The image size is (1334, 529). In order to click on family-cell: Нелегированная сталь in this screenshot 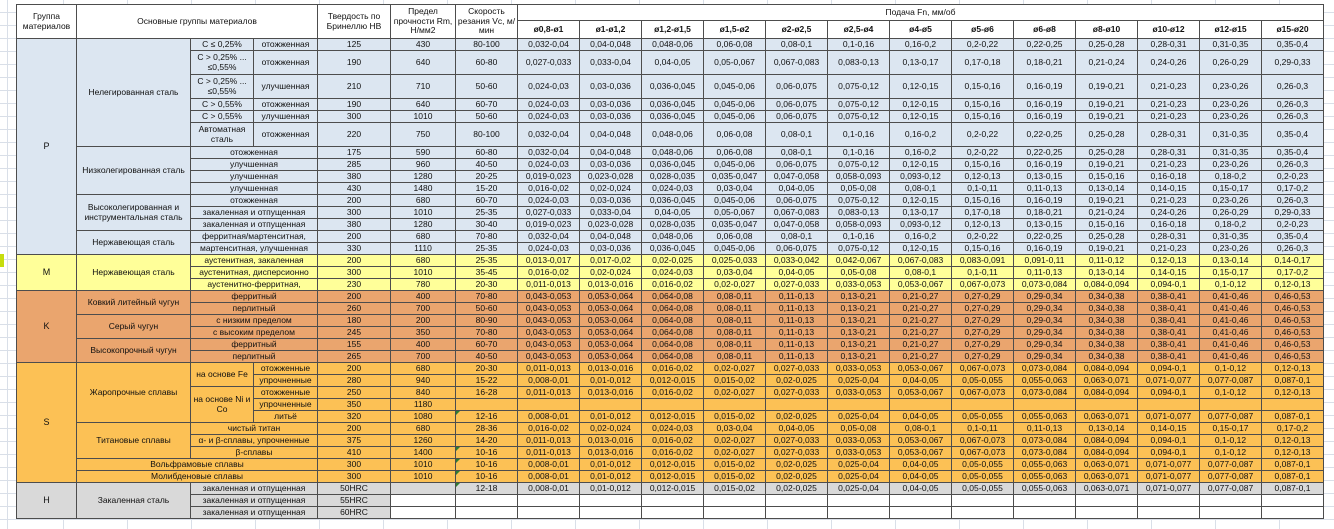, I will do `click(133, 92)`.